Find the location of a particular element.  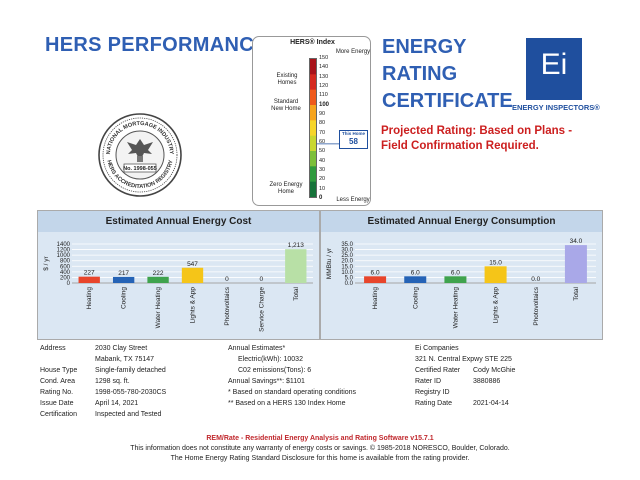

chart-y-tick-label: 1400 is located at coordinates (64, 245).